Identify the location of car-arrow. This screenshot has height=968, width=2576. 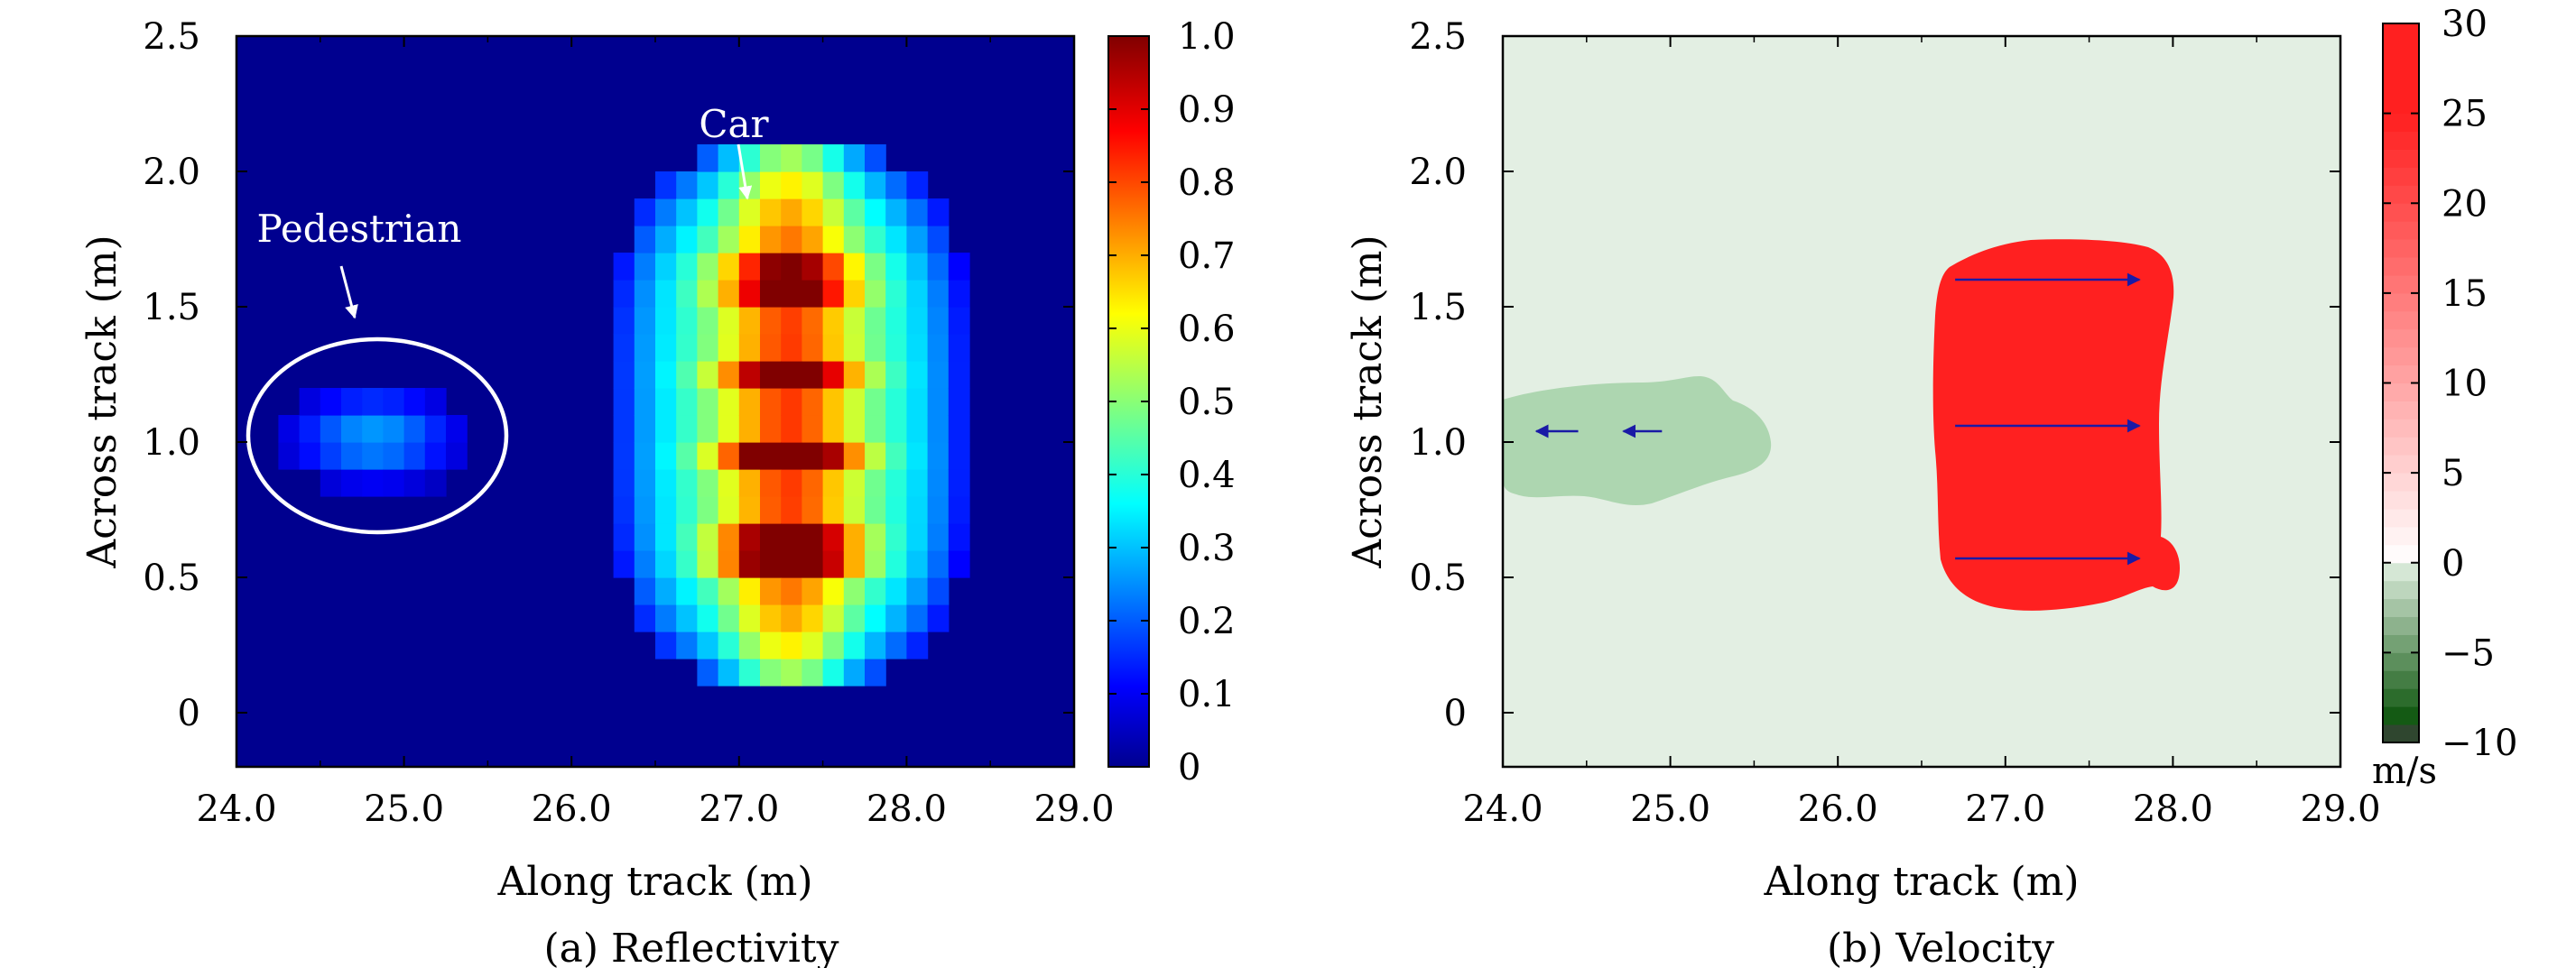
(745, 171).